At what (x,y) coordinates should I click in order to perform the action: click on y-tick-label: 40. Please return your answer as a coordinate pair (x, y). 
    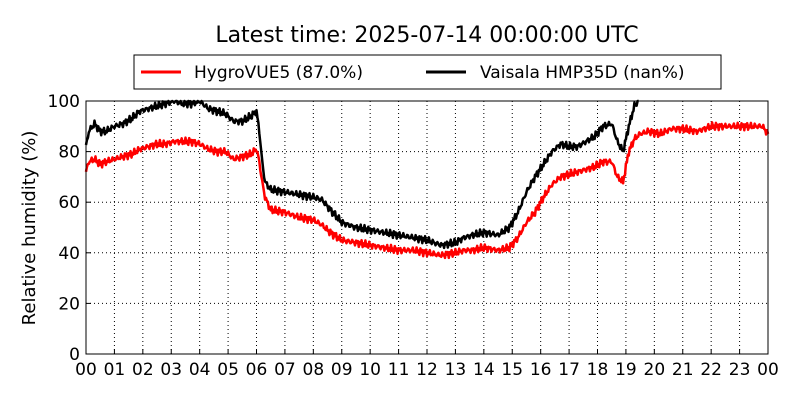
    Looking at the image, I should click on (69, 254).